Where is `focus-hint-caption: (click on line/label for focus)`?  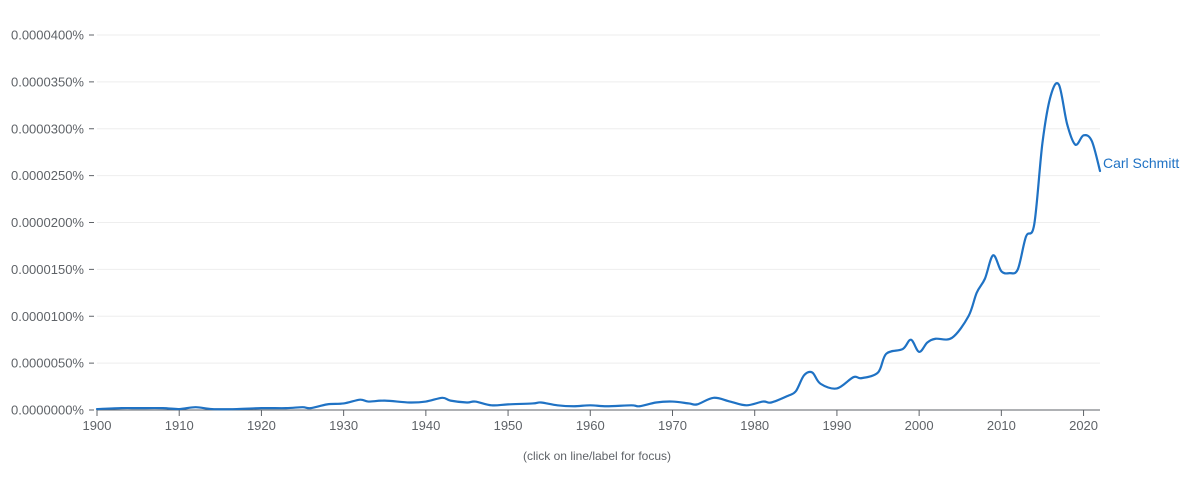
focus-hint-caption: (click on line/label for focus) is located at coordinates (597, 456).